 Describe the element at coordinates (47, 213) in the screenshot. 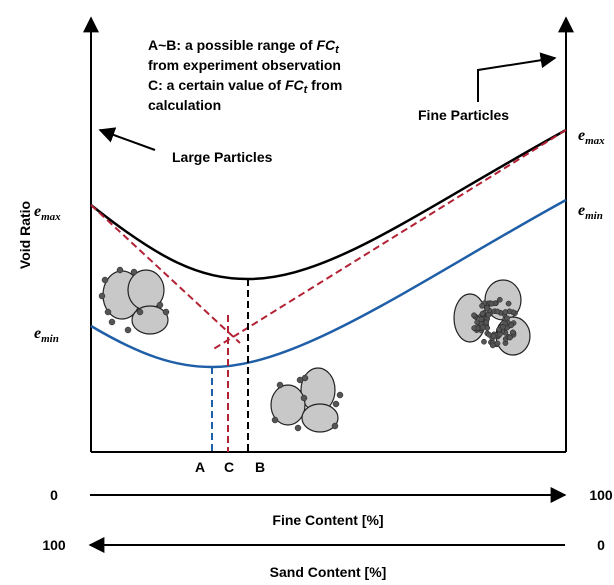

I see `e-max-left: emax` at that location.